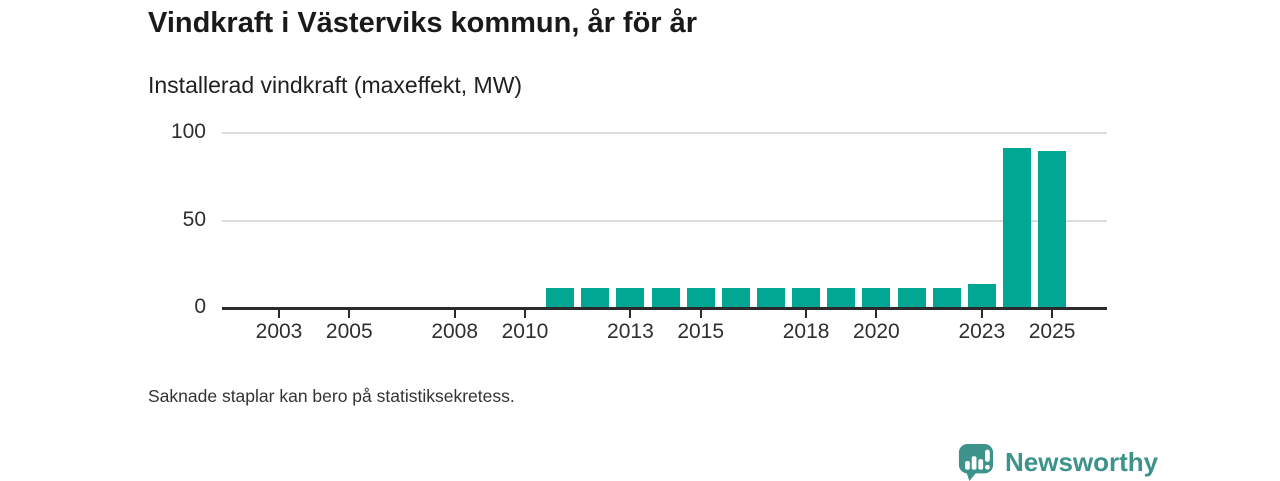 This screenshot has height=481, width=1280. Describe the element at coordinates (806, 297) in the screenshot. I see `bar-2018` at that location.